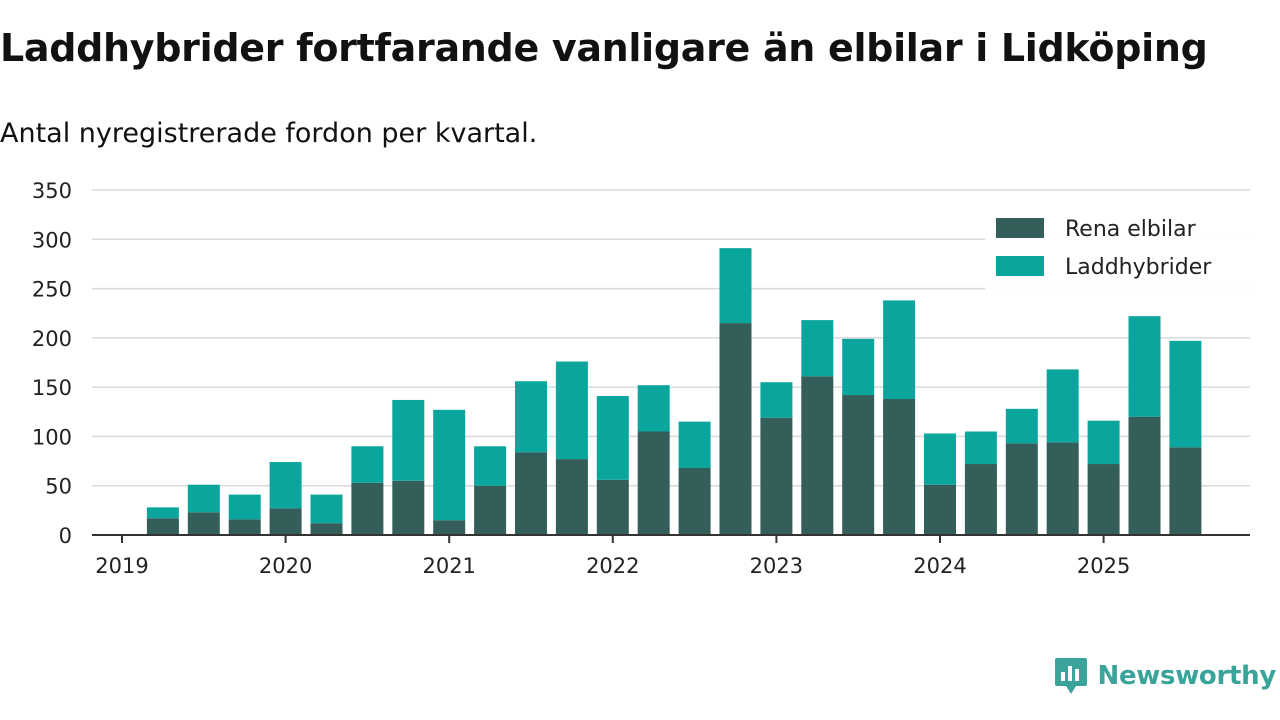  What do you see at coordinates (58, 487) in the screenshot?
I see `y-tick-label: 50` at bounding box center [58, 487].